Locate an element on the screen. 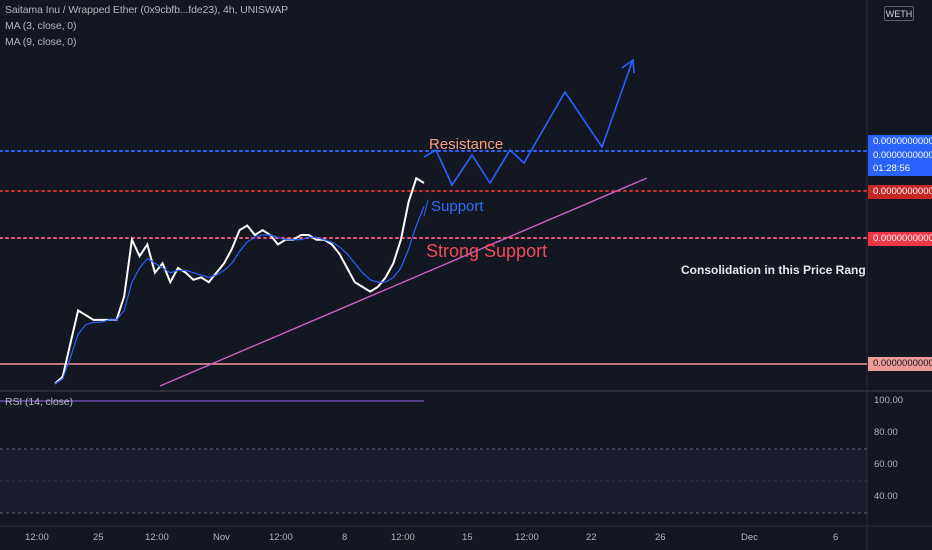  time-tick: 15 is located at coordinates (467, 537).